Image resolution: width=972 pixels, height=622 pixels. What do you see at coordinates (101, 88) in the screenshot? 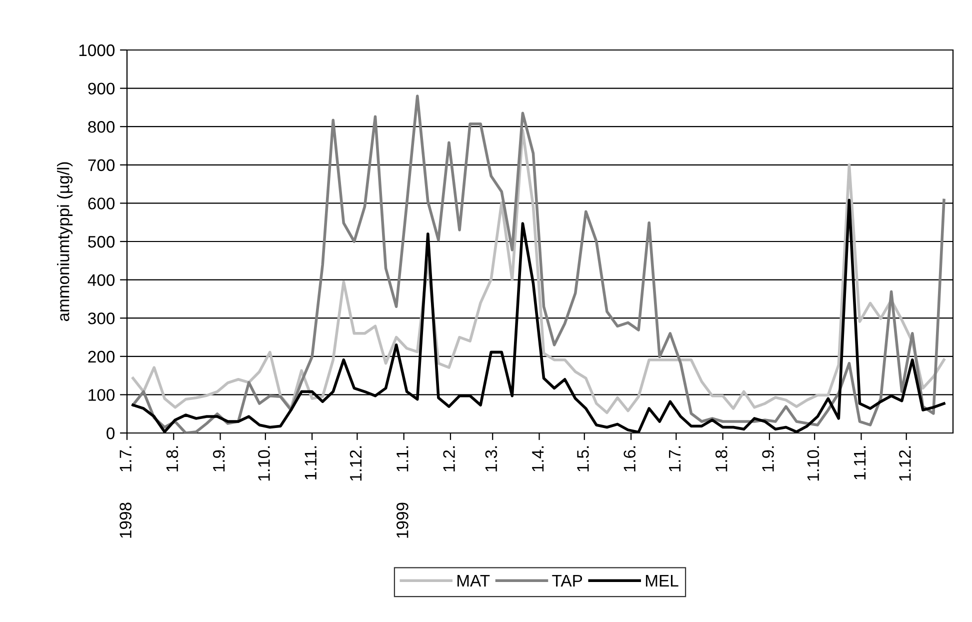
I see `y-tick-label: 900` at bounding box center [101, 88].